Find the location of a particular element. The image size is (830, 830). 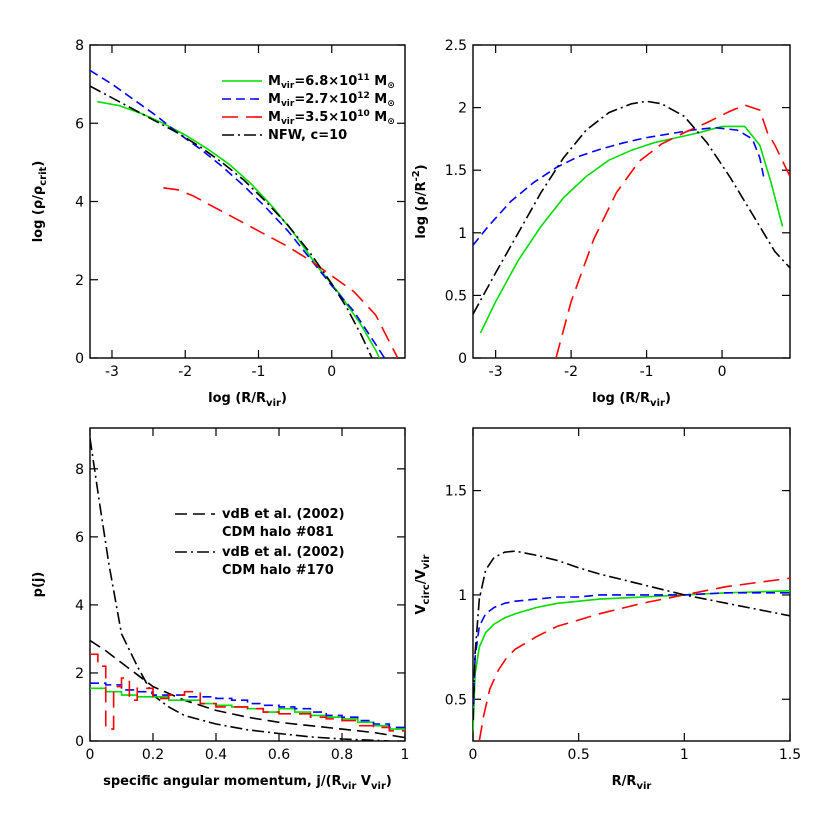

series-line-blue-hist is located at coordinates (247, 705).